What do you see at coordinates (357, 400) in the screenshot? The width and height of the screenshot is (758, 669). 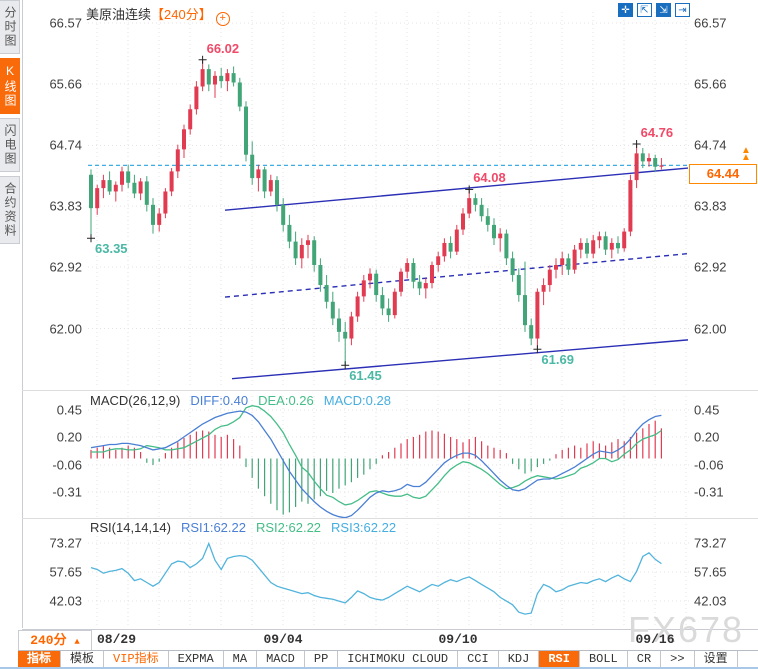 I see `macd-macd-value: MACD:0.28` at bounding box center [357, 400].